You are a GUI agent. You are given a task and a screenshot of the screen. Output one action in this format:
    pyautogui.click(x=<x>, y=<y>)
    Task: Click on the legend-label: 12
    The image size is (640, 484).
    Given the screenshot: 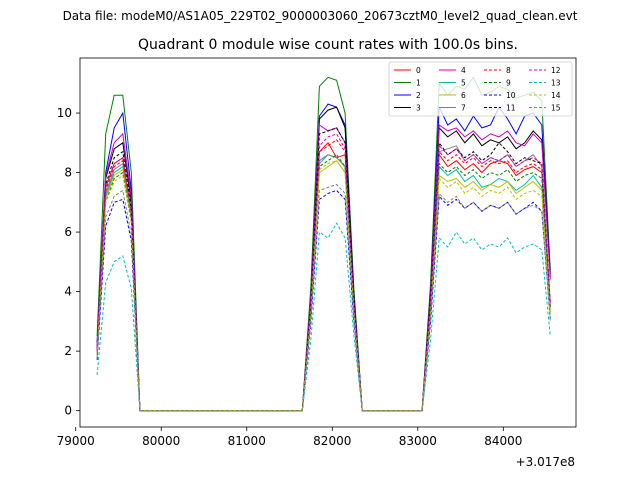 What is the action you would take?
    pyautogui.click(x=556, y=70)
    